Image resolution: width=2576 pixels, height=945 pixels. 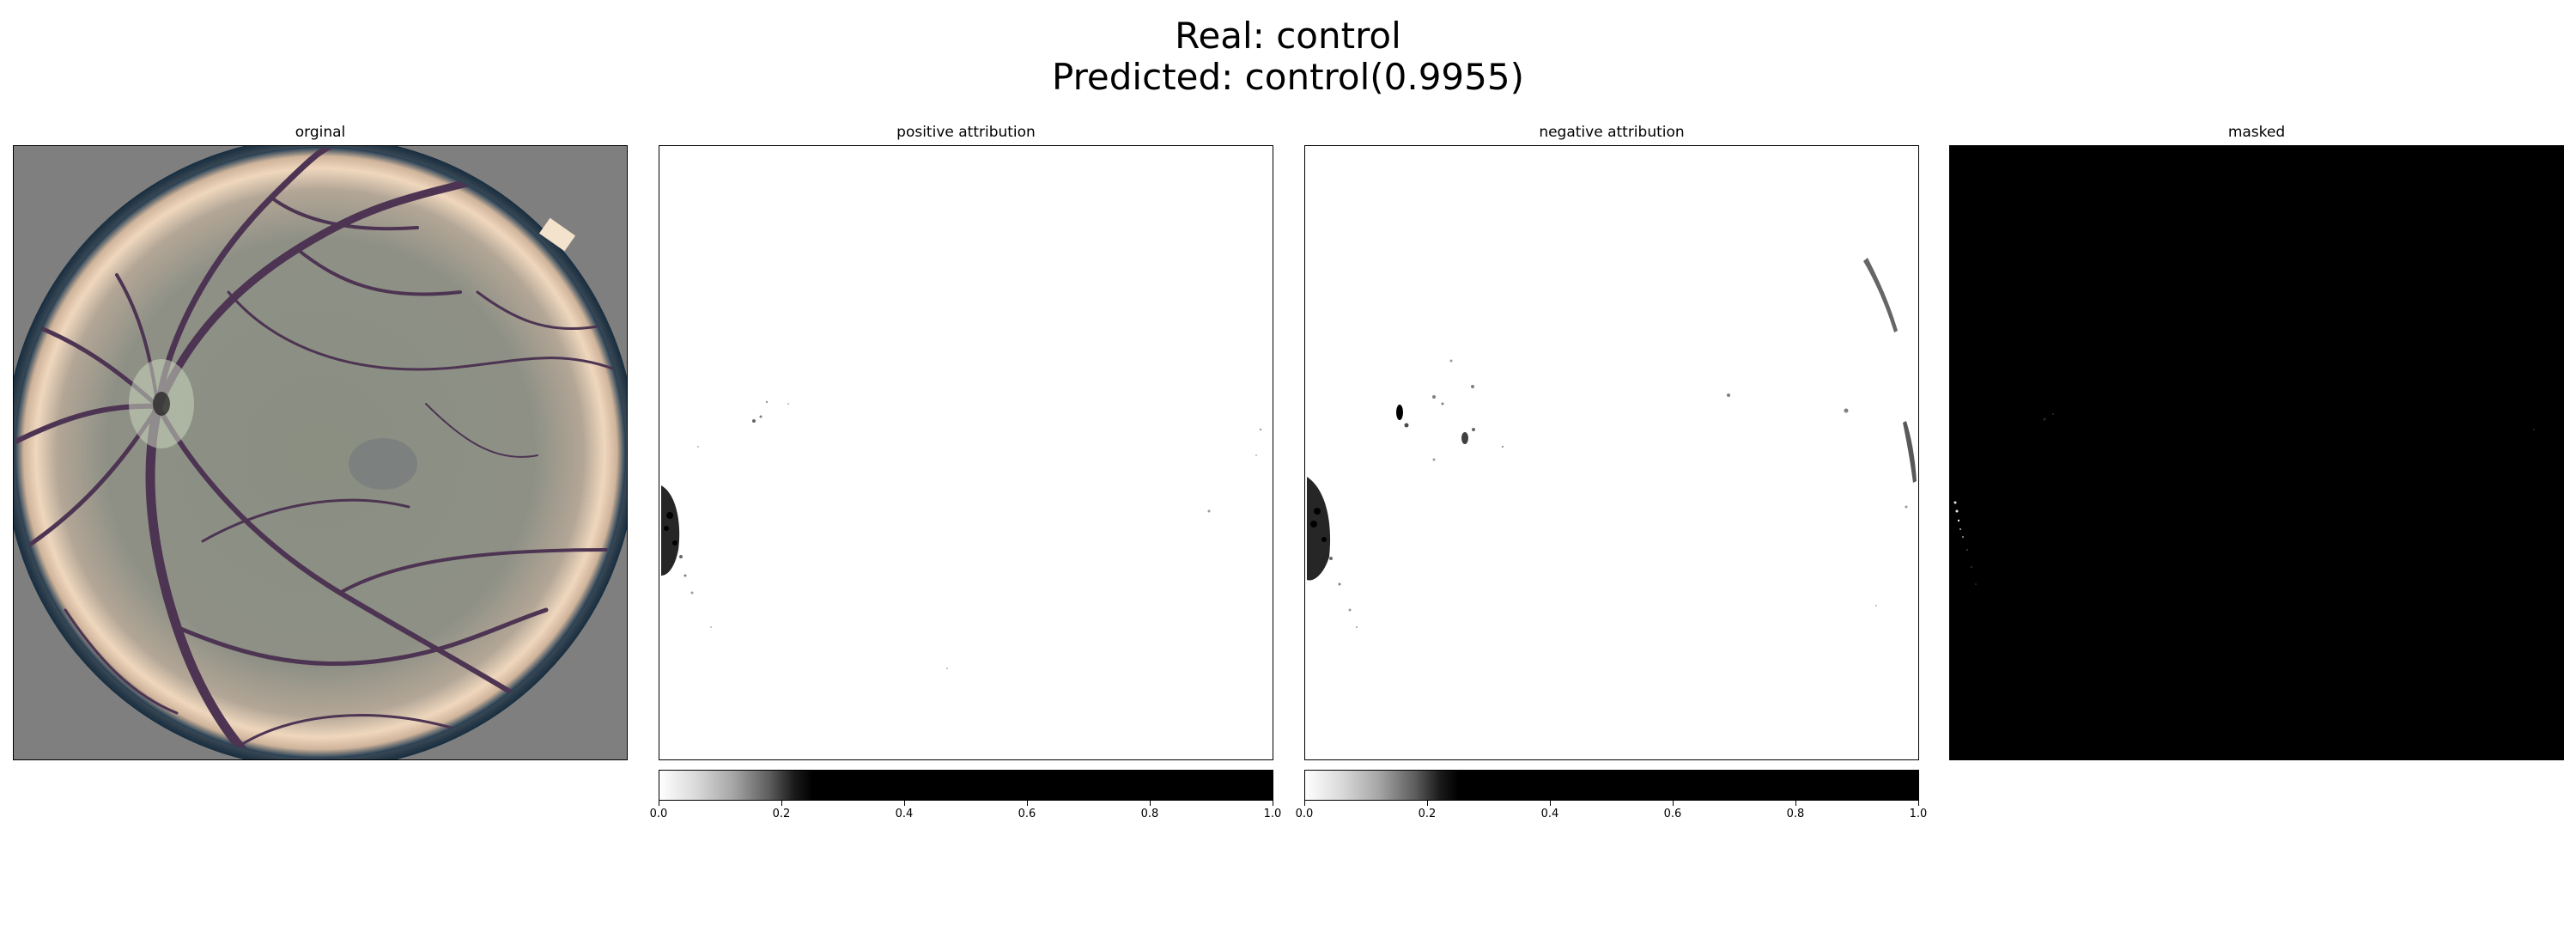 I want to click on figure-title-real: Real: control, so click(x=1288, y=36).